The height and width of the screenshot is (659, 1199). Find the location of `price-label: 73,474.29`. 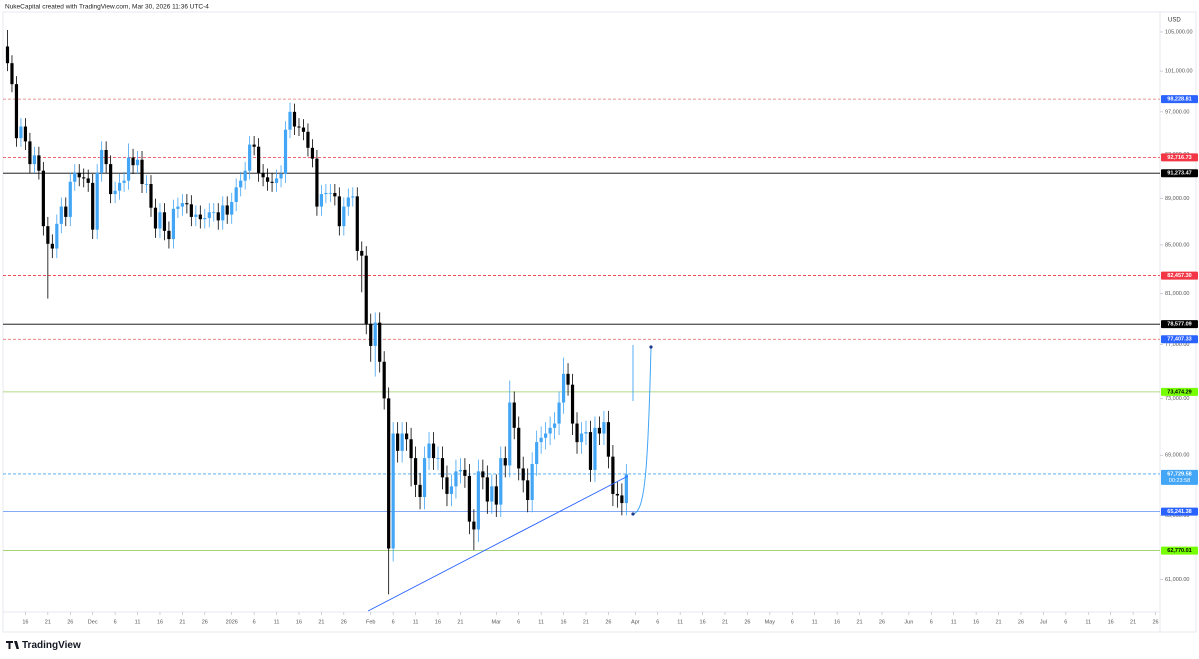

price-label: 73,474.29 is located at coordinates (1179, 392).